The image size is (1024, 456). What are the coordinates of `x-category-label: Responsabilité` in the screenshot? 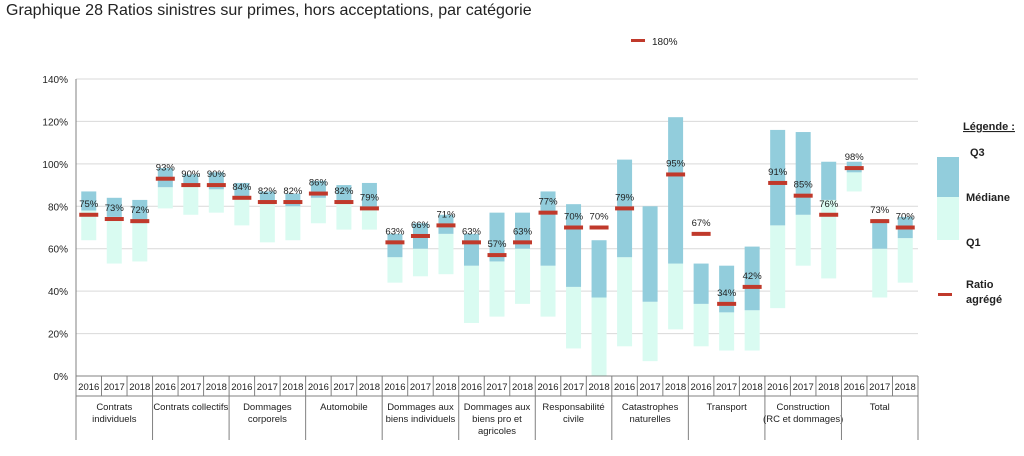 It's located at (573, 407).